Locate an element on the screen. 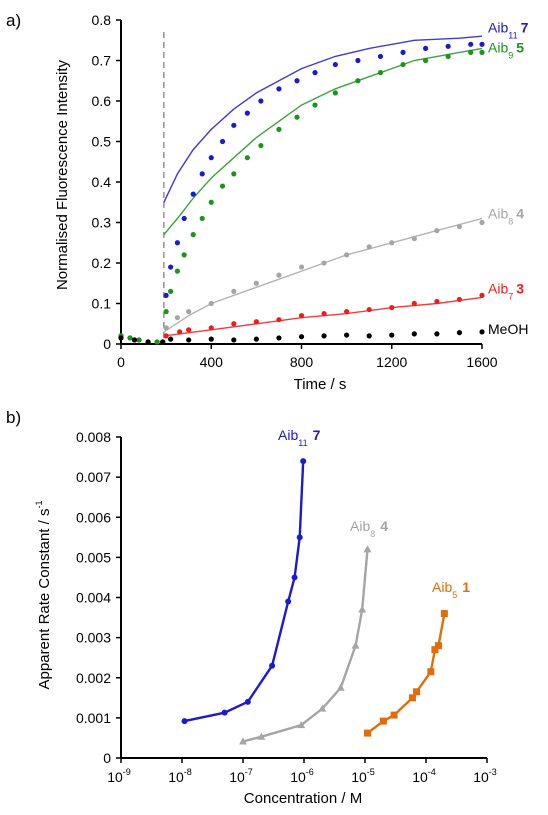  panel-a-y-tick-label: 0.6 is located at coordinates (102, 101).